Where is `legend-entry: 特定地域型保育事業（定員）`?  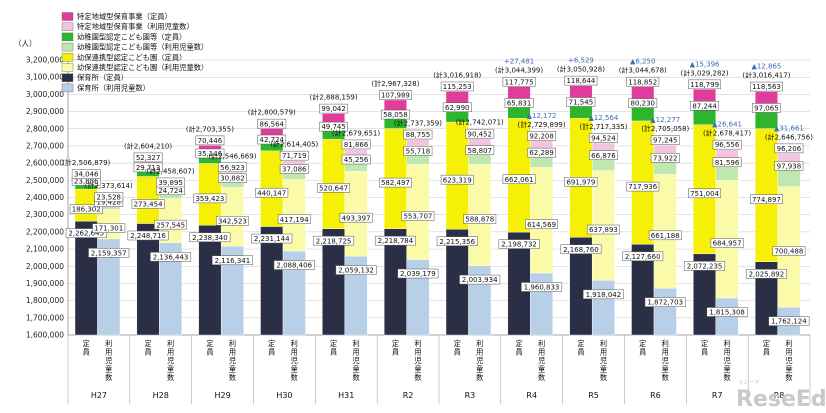
legend-entry: 特定地域型保育事業（定員） is located at coordinates (124, 16).